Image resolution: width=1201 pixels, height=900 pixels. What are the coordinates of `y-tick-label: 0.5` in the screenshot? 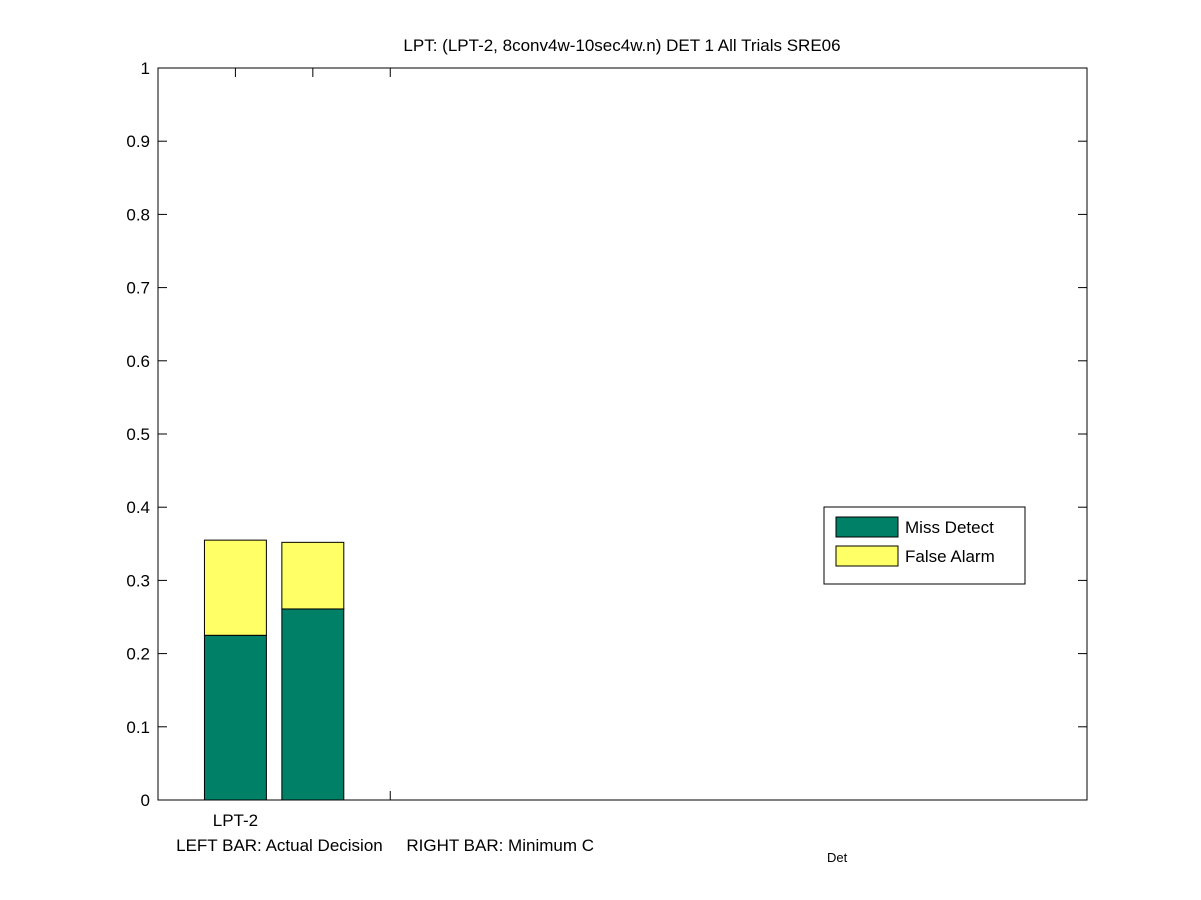 It's located at (138, 434).